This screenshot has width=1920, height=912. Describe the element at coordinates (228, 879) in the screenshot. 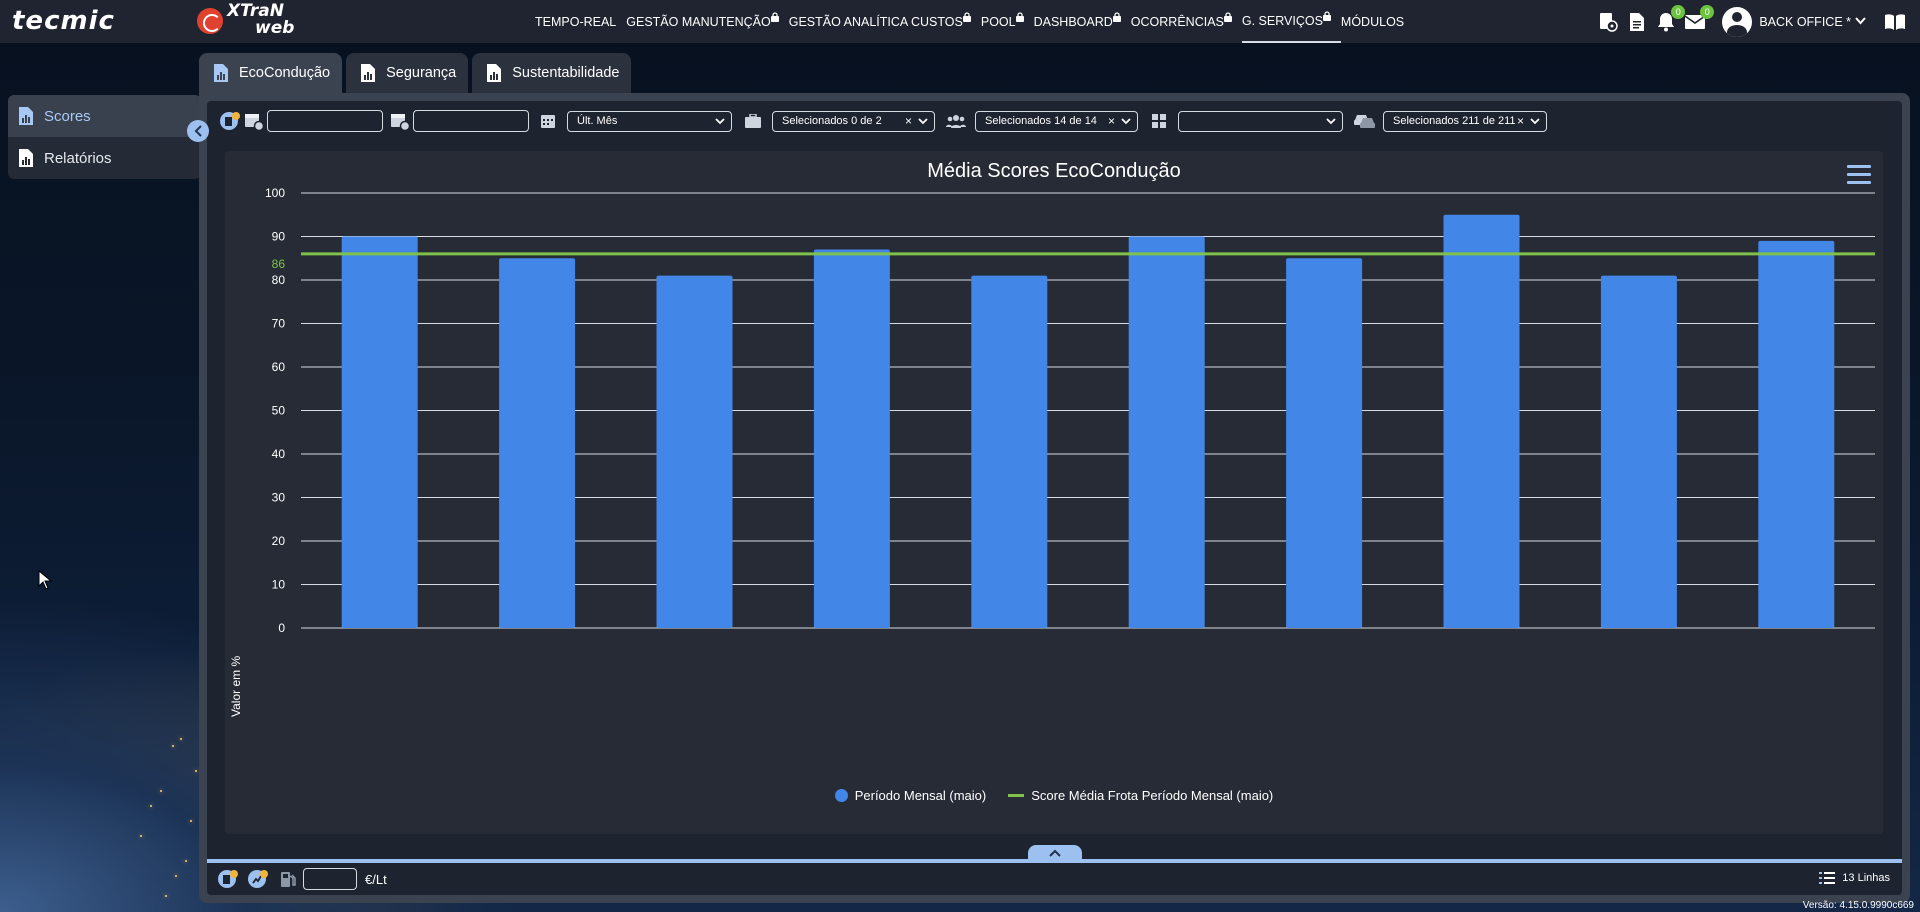

I see `export-excel-icon` at that location.